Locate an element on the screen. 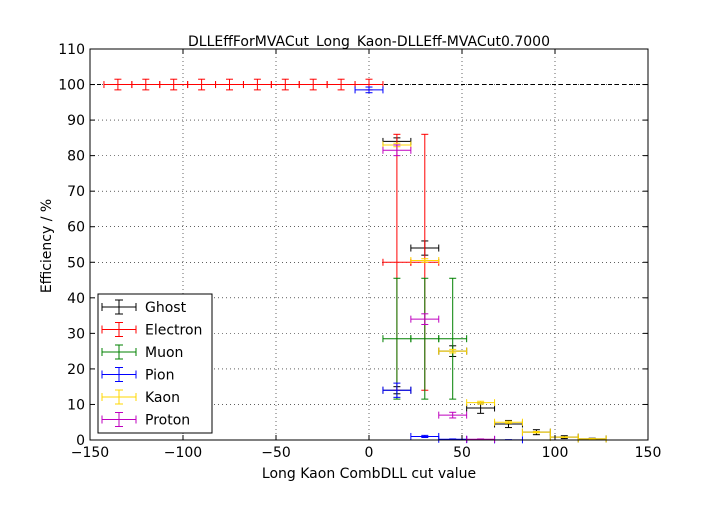 The image size is (720, 508). legend-item-kaon: Kaon is located at coordinates (140, 397).